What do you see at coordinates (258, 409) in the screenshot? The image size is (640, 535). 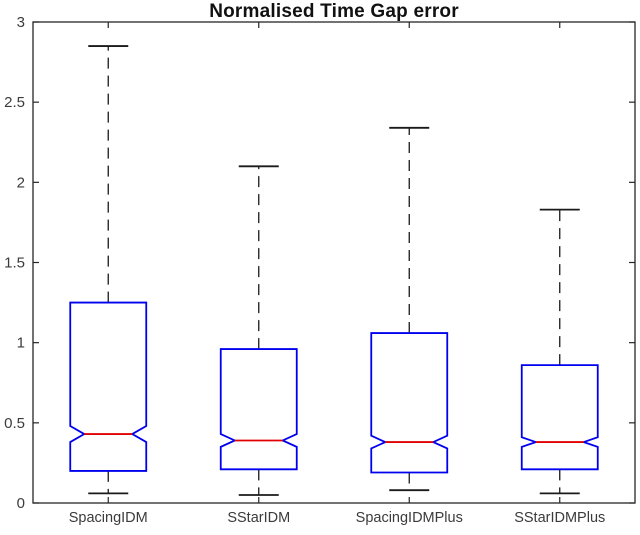 I see `box-SStarIDM` at bounding box center [258, 409].